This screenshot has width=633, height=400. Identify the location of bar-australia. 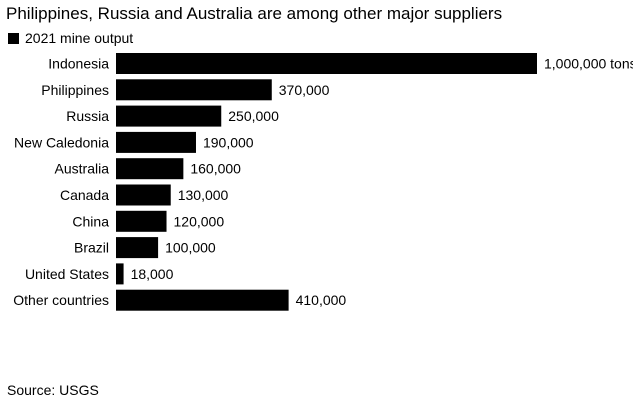
(150, 169).